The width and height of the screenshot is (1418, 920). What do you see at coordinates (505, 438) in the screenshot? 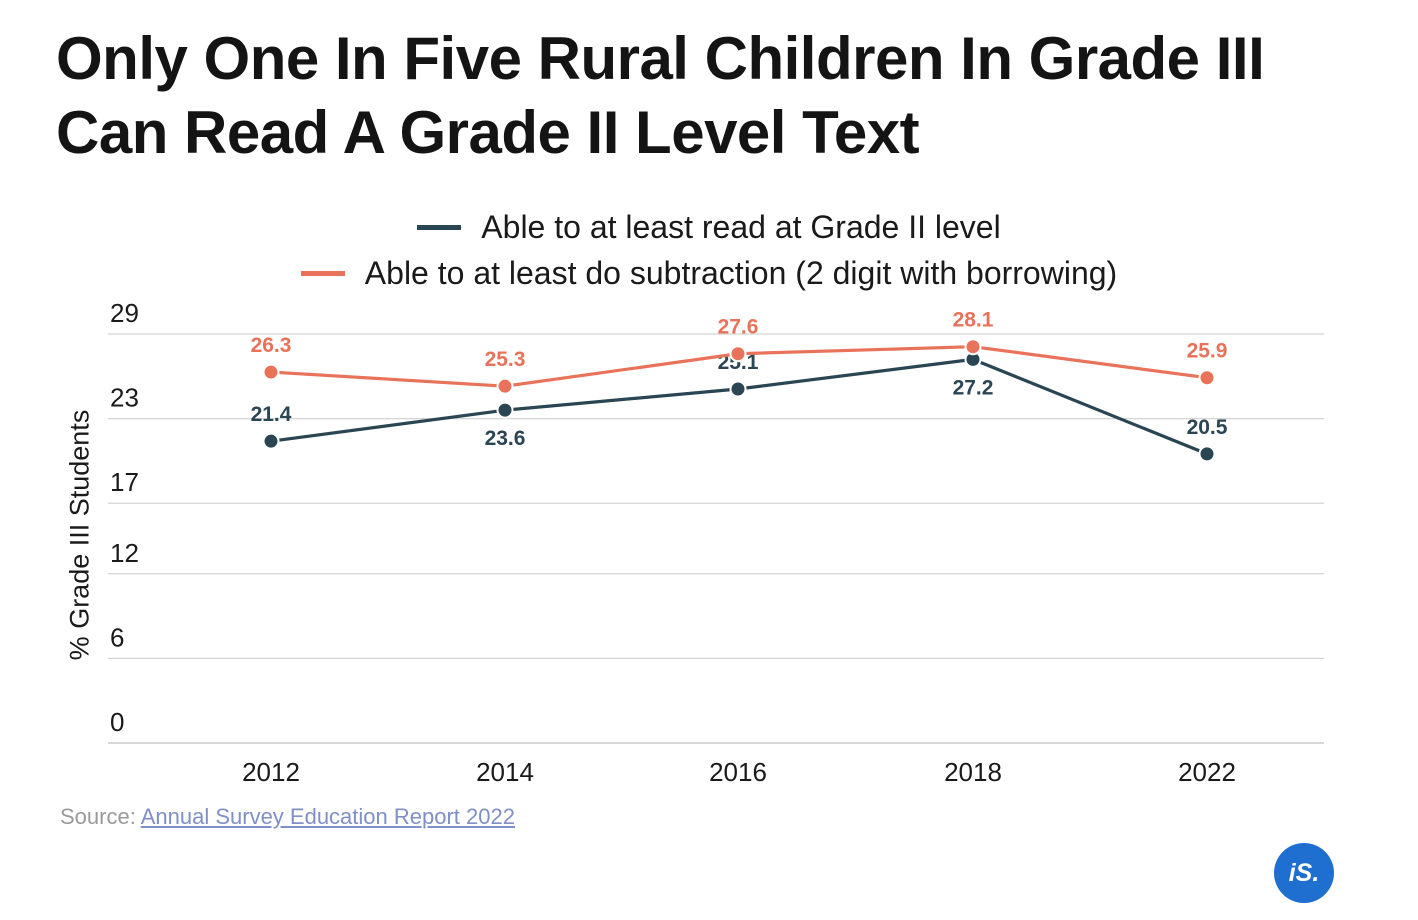
I see `data-label-0-1: 23.6` at bounding box center [505, 438].